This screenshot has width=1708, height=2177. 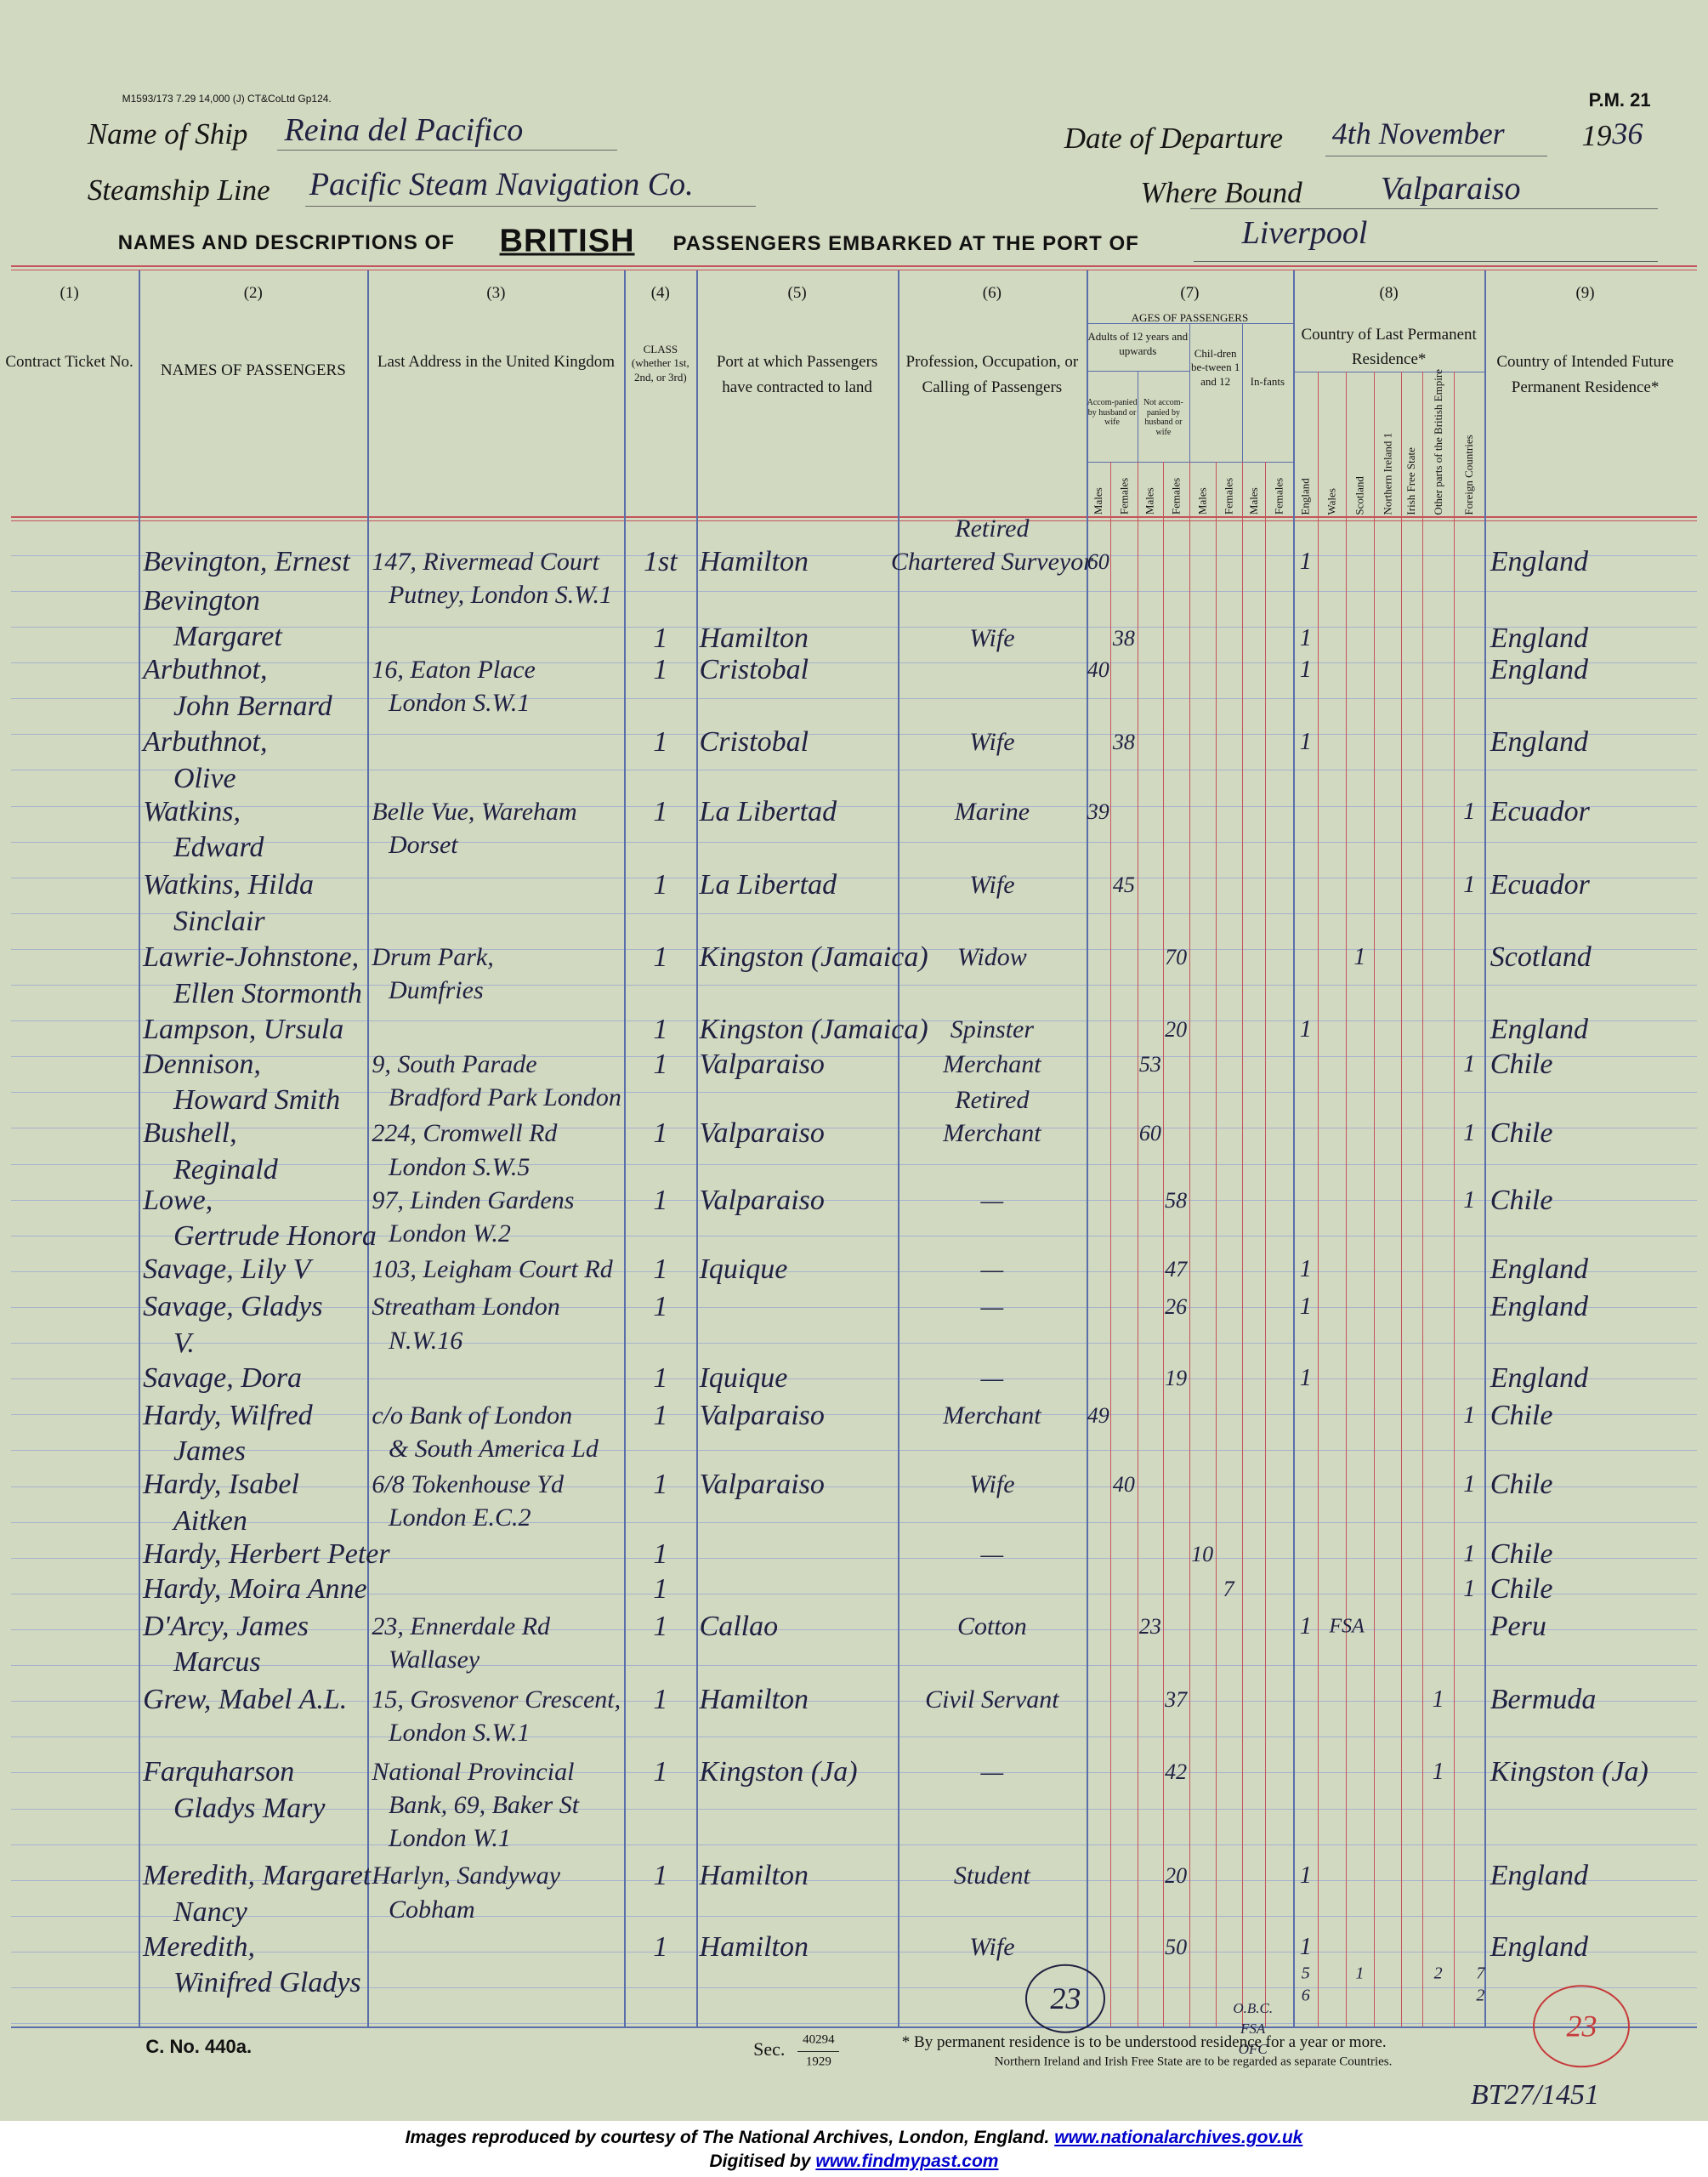 What do you see at coordinates (993, 1029) in the screenshot?
I see `profession: Spinster` at bounding box center [993, 1029].